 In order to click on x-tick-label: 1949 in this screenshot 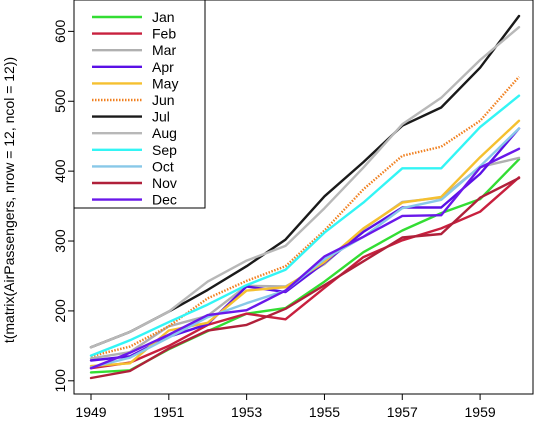, I will do `click(90, 412)`.